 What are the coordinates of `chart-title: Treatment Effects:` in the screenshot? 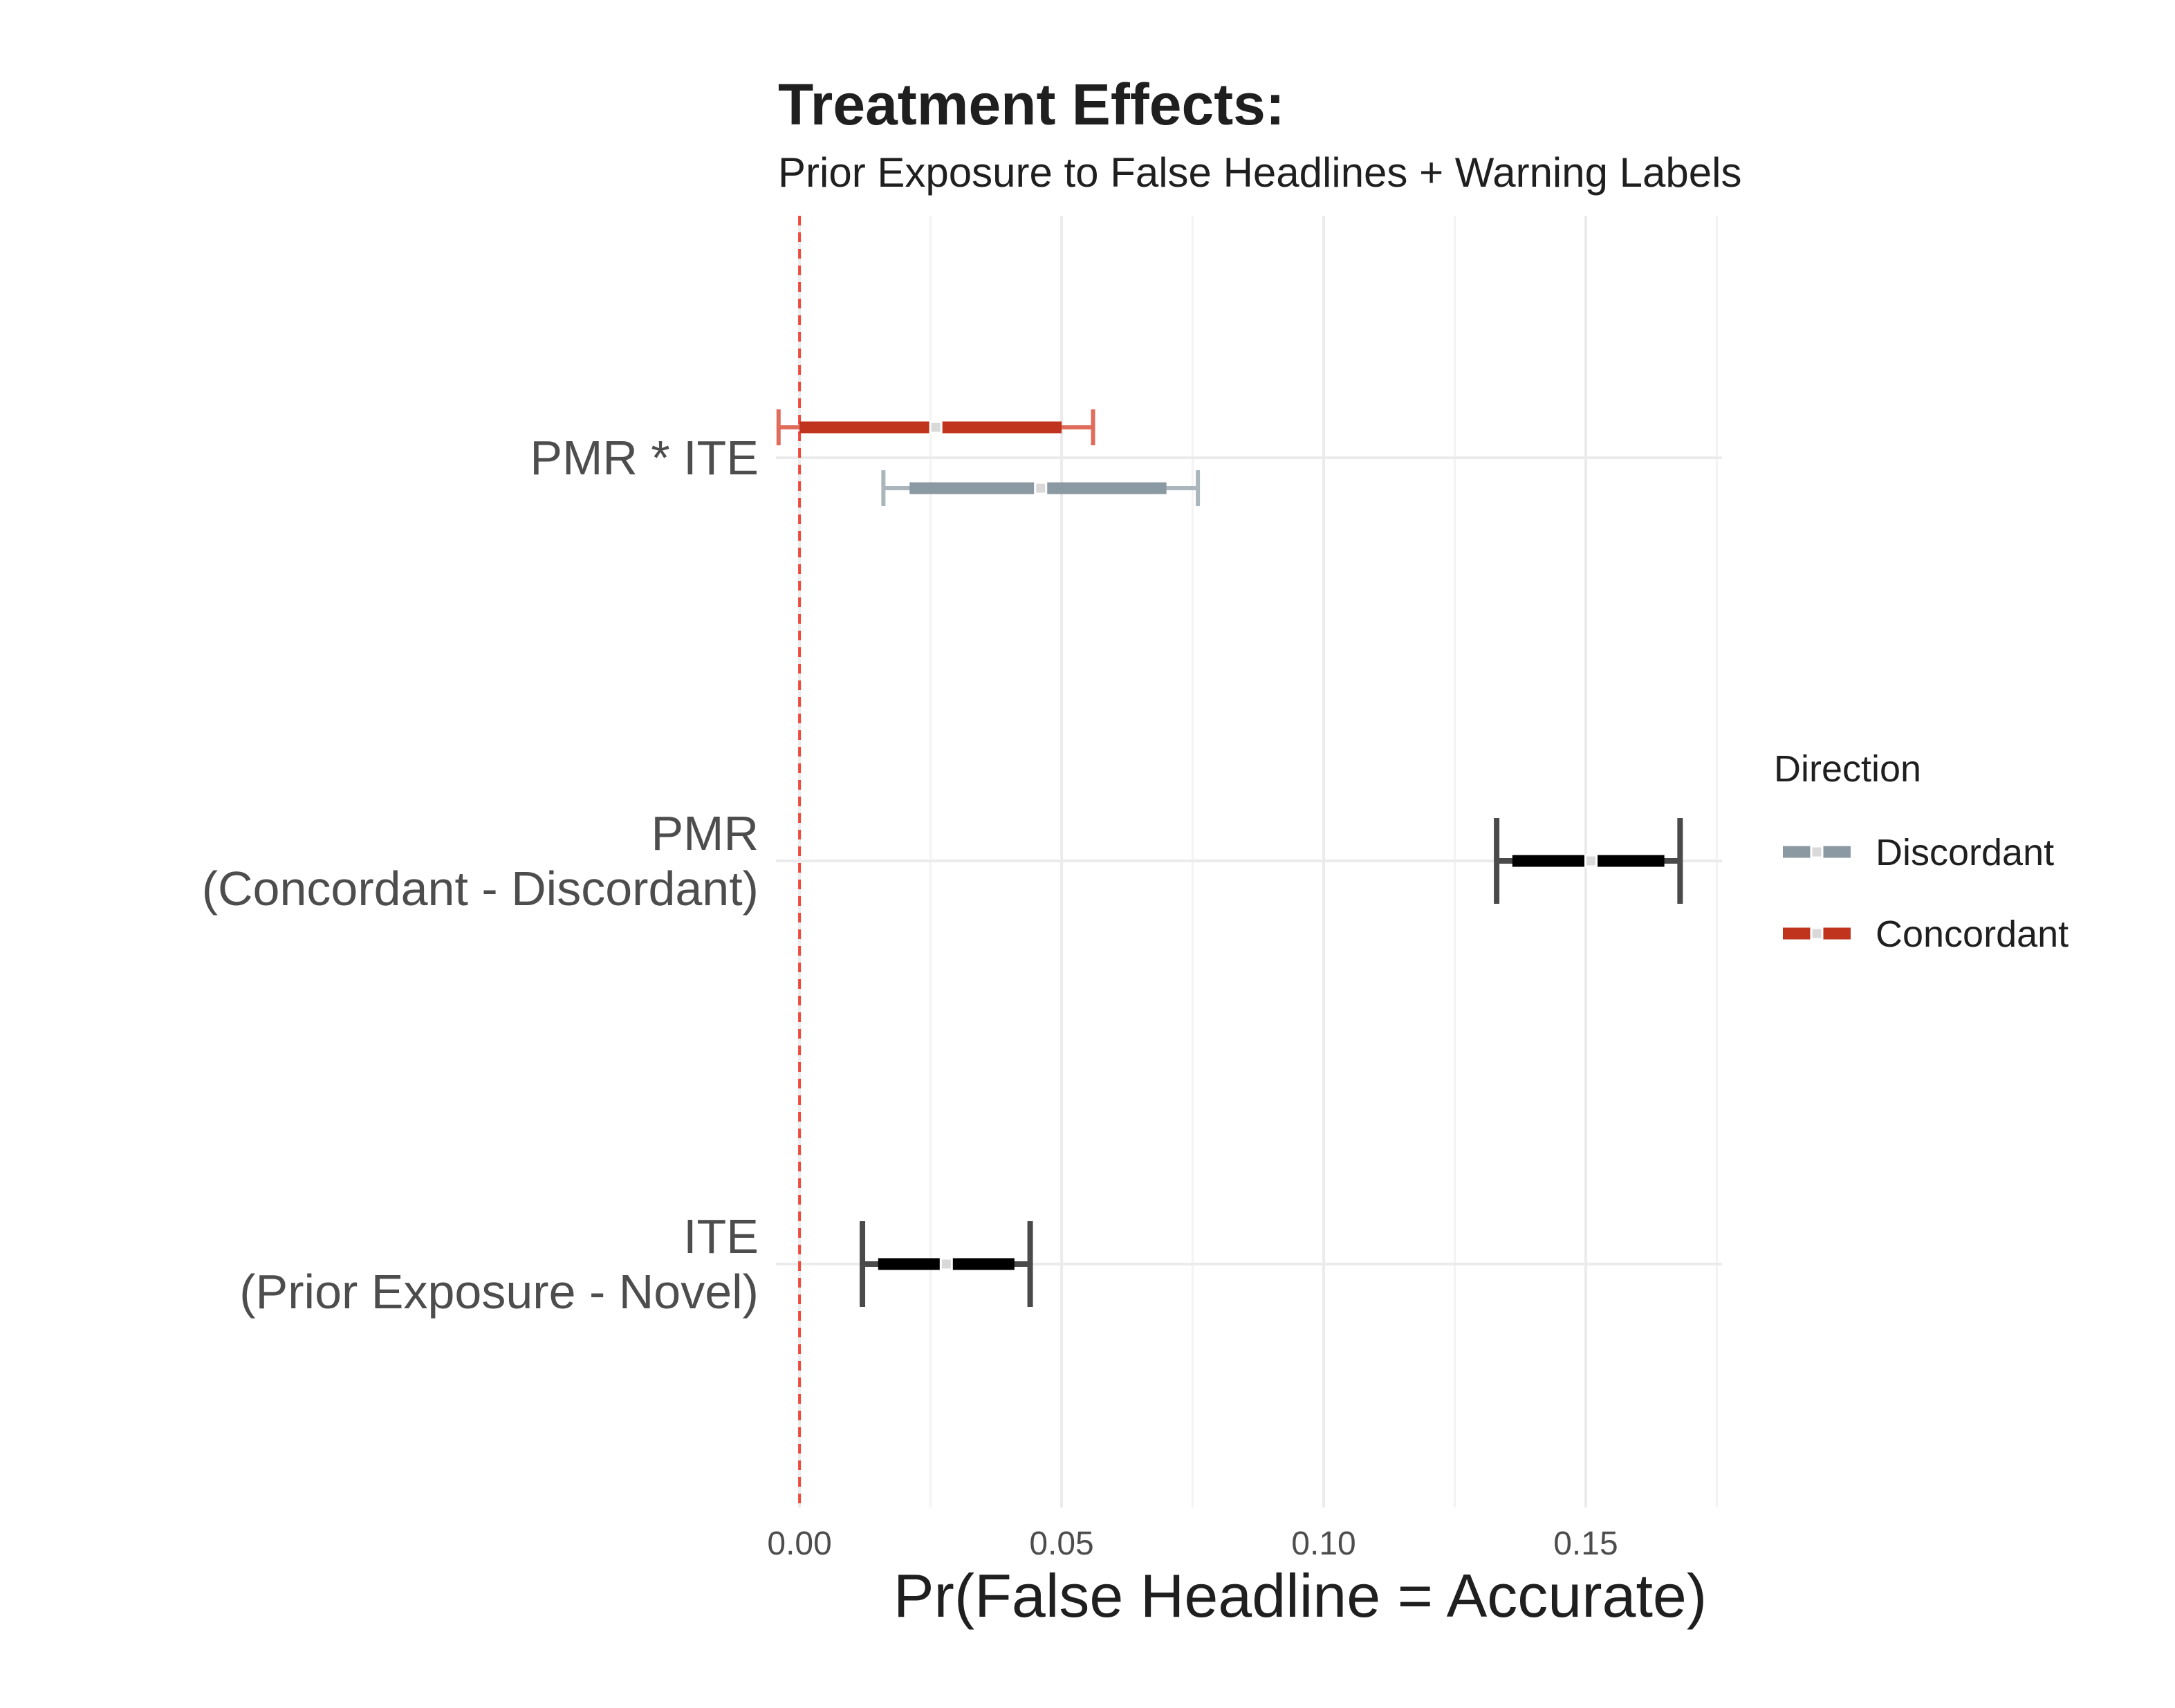 It's located at (1032, 104).